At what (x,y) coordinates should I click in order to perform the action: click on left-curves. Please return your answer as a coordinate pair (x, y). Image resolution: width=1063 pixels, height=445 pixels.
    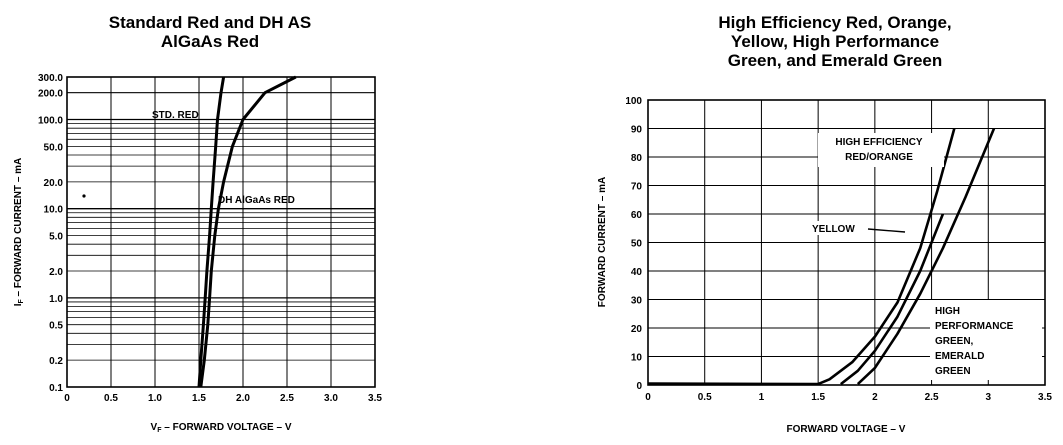
    Looking at the image, I should click on (247, 231).